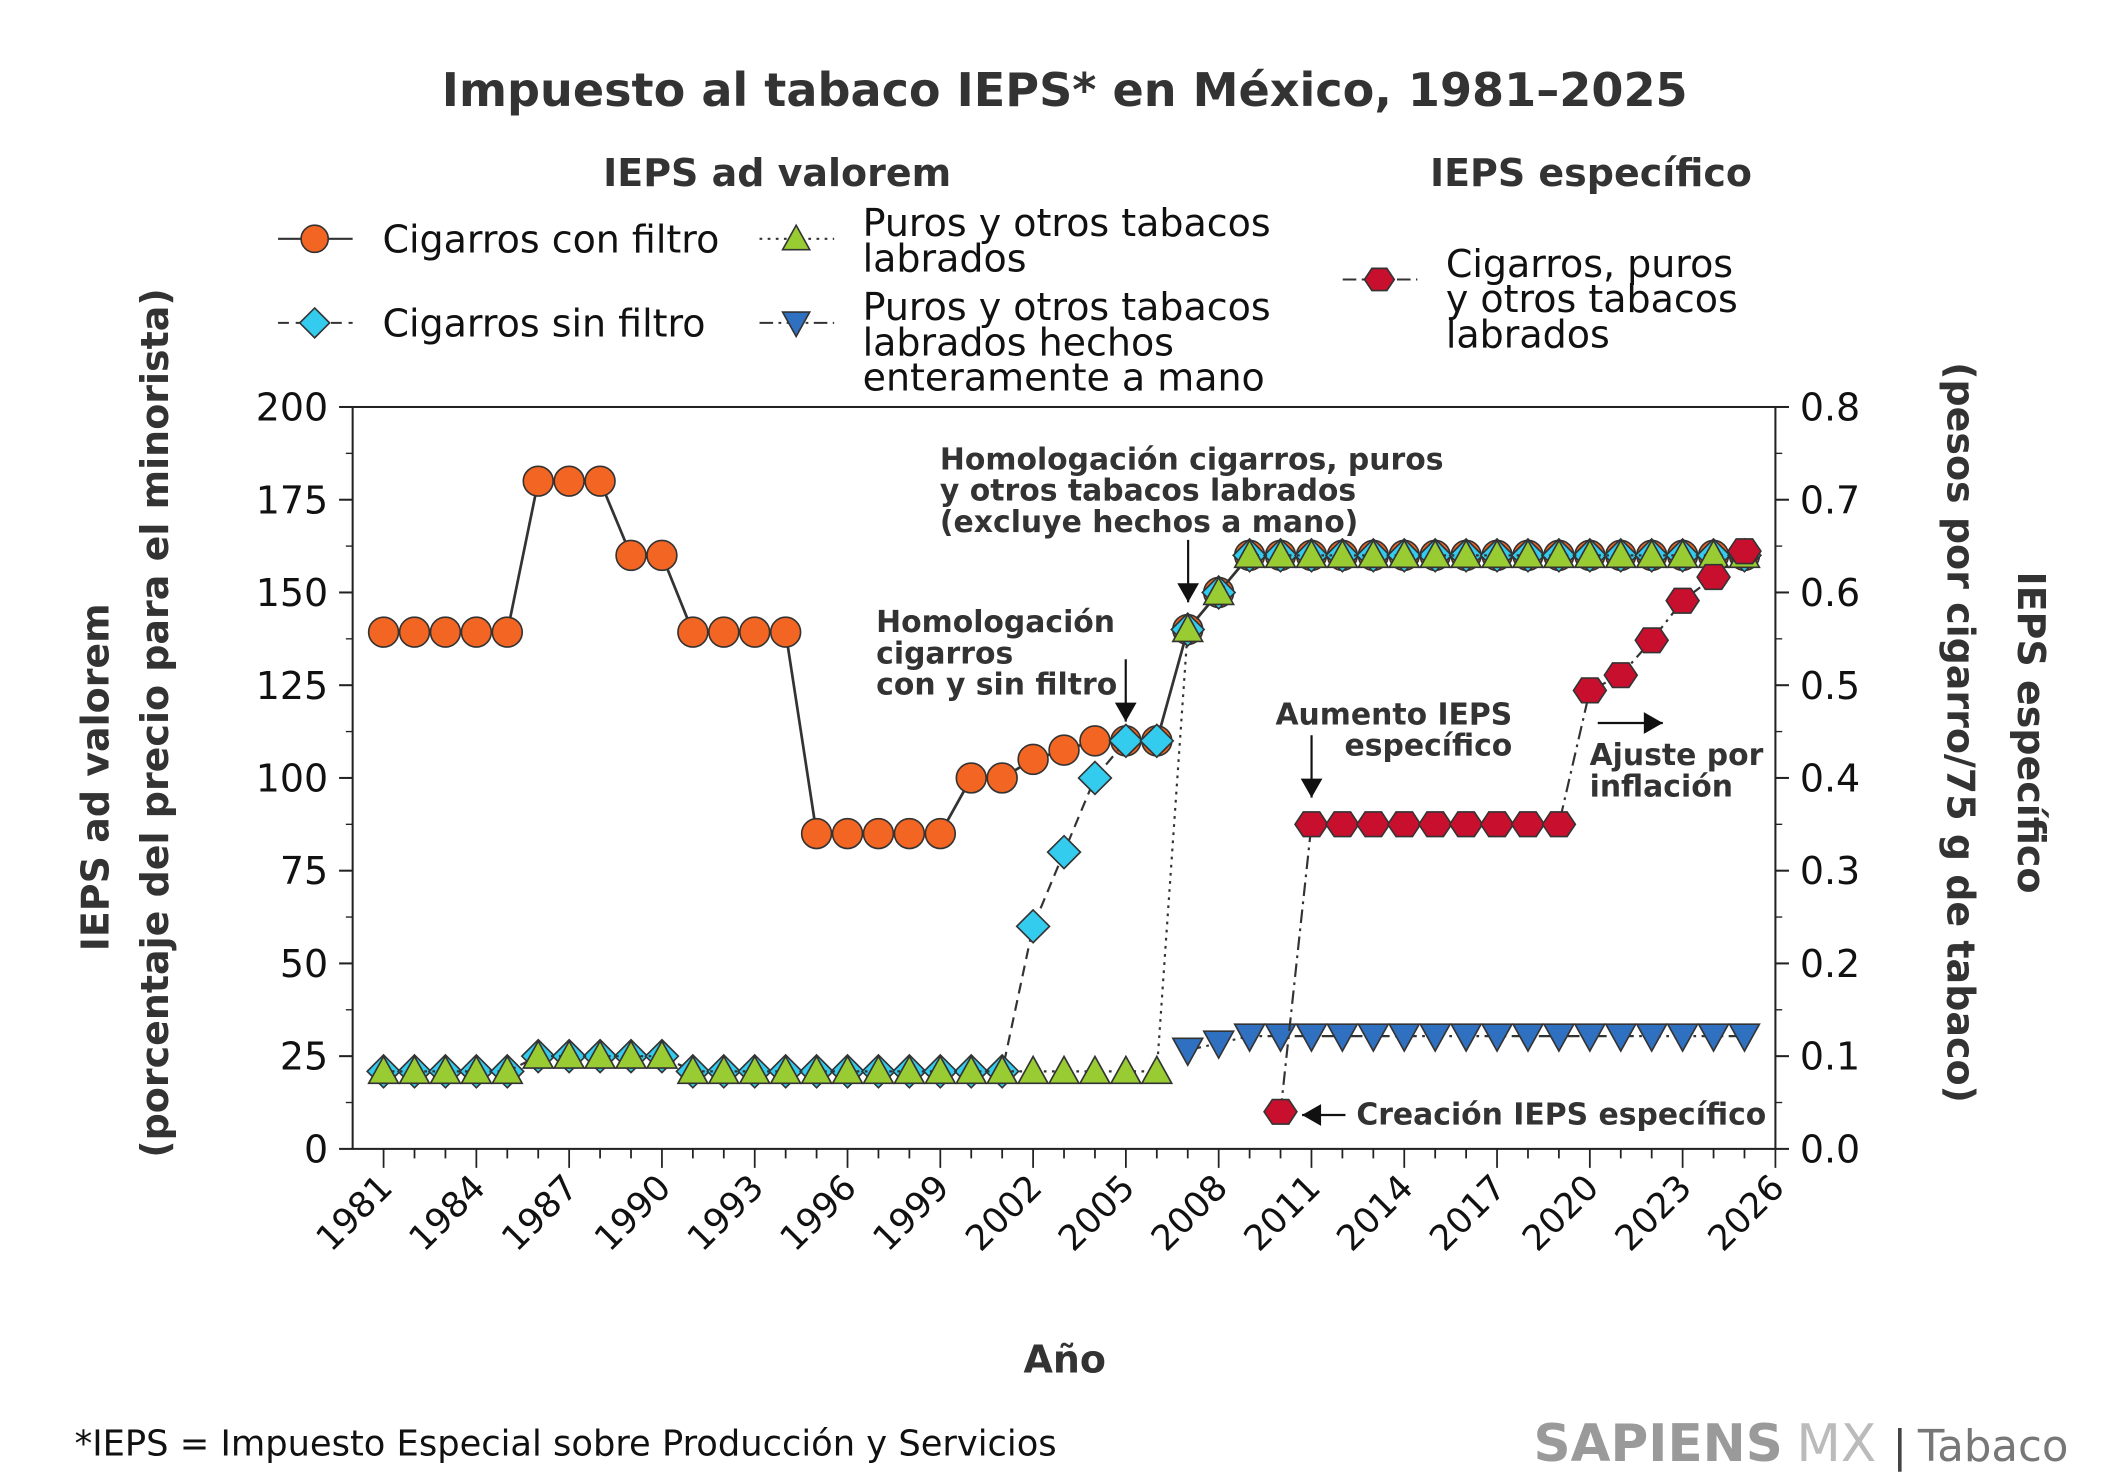 The width and height of the screenshot is (2105, 1484). Describe the element at coordinates (2031, 733) in the screenshot. I see `y-axis-label-right: IEPS específico` at that location.